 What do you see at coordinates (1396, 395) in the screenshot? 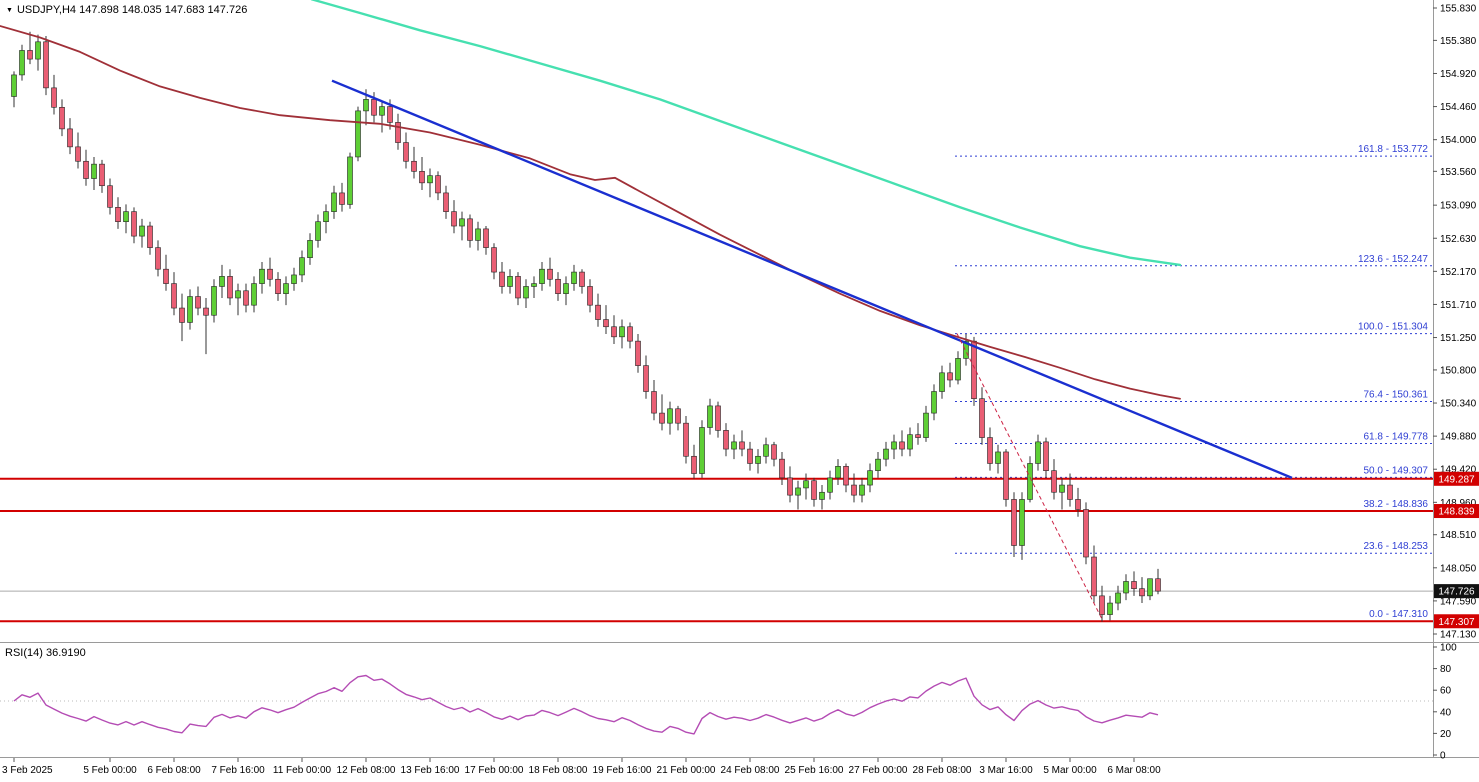
I see `fib-level-label: 76.4 - 150.361` at bounding box center [1396, 395].